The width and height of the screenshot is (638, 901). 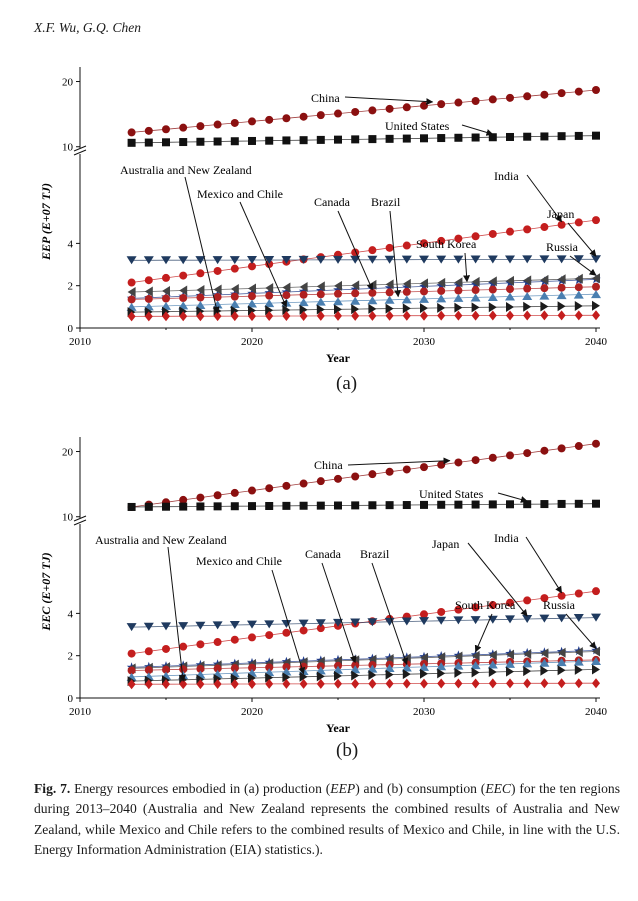 What do you see at coordinates (328, 465) in the screenshot?
I see `series-label-china: China` at bounding box center [328, 465].